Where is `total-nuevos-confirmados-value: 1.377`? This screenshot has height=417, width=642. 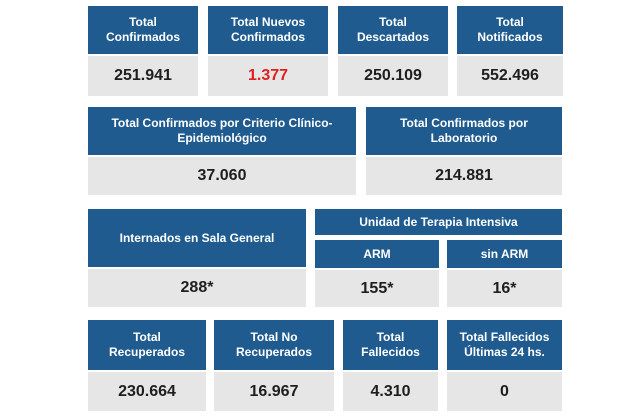 total-nuevos-confirmados-value: 1.377 is located at coordinates (268, 76).